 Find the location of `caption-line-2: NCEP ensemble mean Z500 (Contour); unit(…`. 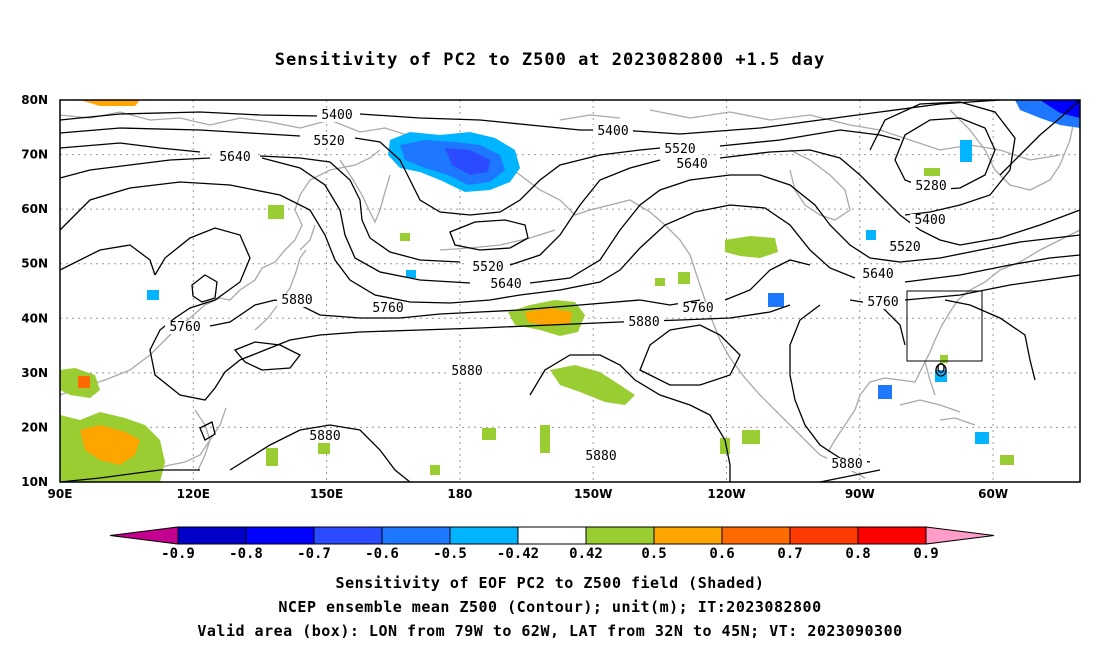

caption-line-2: NCEP ensemble mean Z500 (Contour); unit(… is located at coordinates (550, 607).